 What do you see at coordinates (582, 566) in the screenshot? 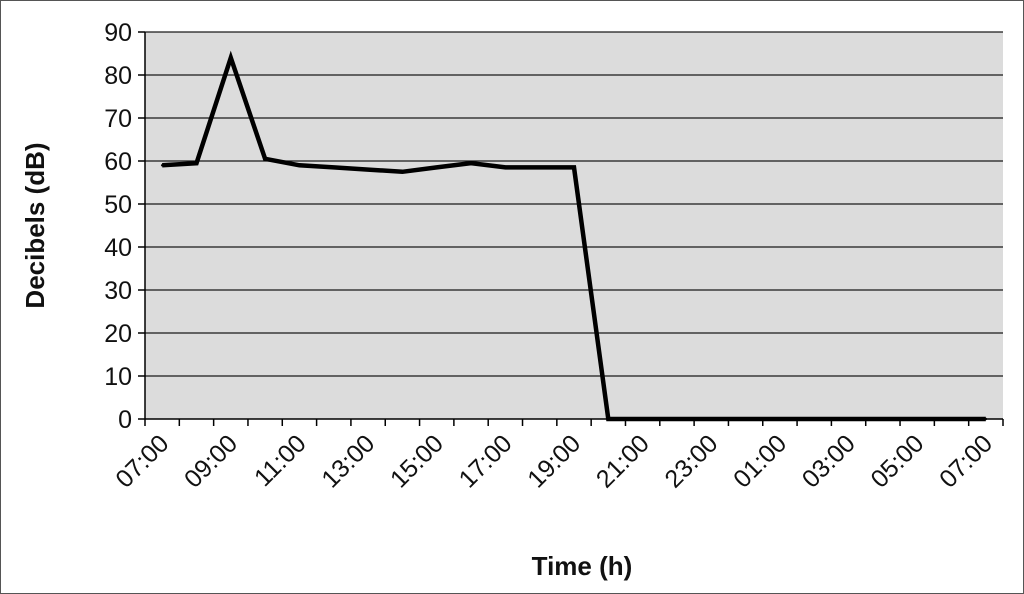
I see `x-axis-title: Time (h)` at bounding box center [582, 566].